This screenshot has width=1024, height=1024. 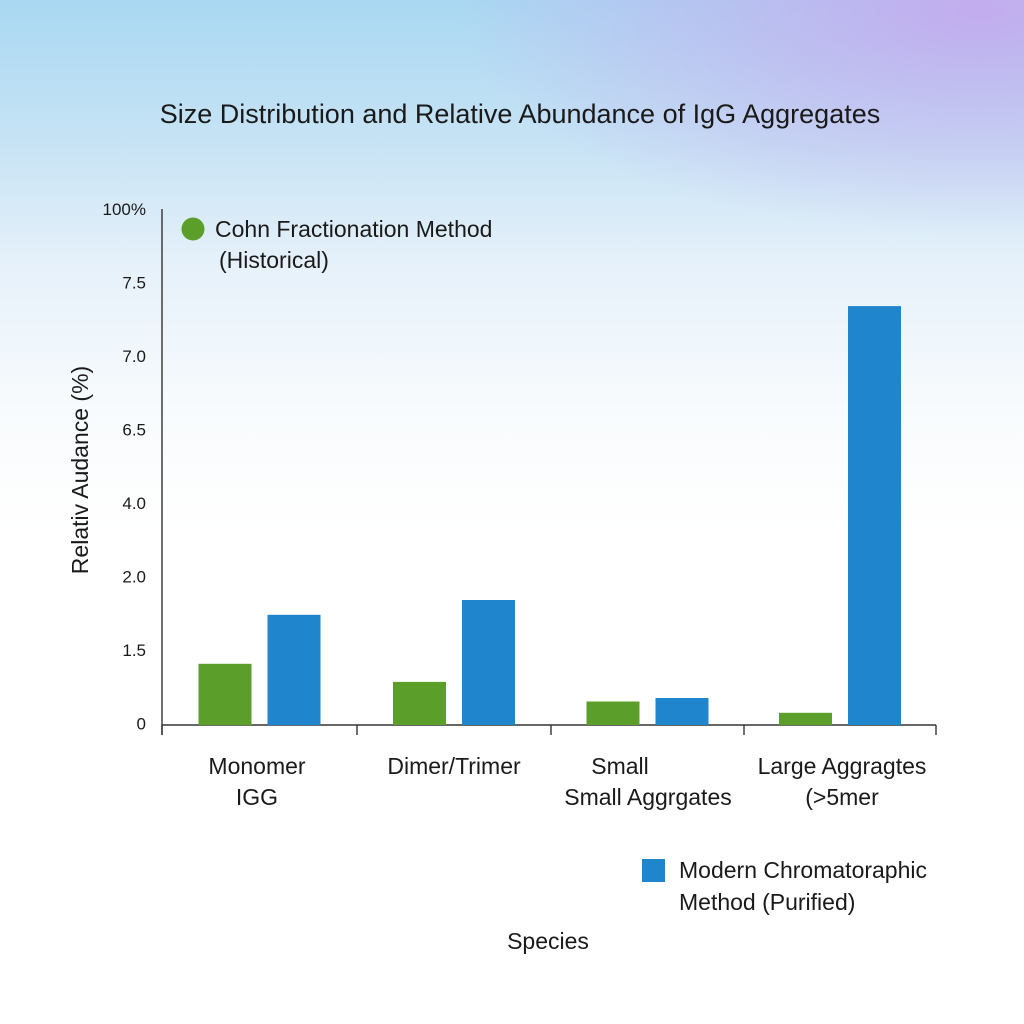 I want to click on legend-label: Cohn Fractionation Method, so click(x=353, y=229).